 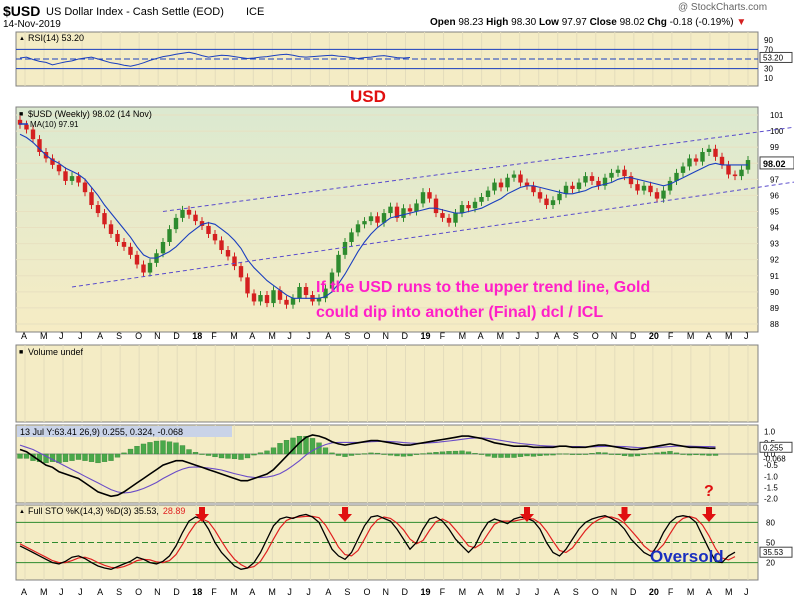 I want to click on chg-down-icon: ▼, so click(x=741, y=22).